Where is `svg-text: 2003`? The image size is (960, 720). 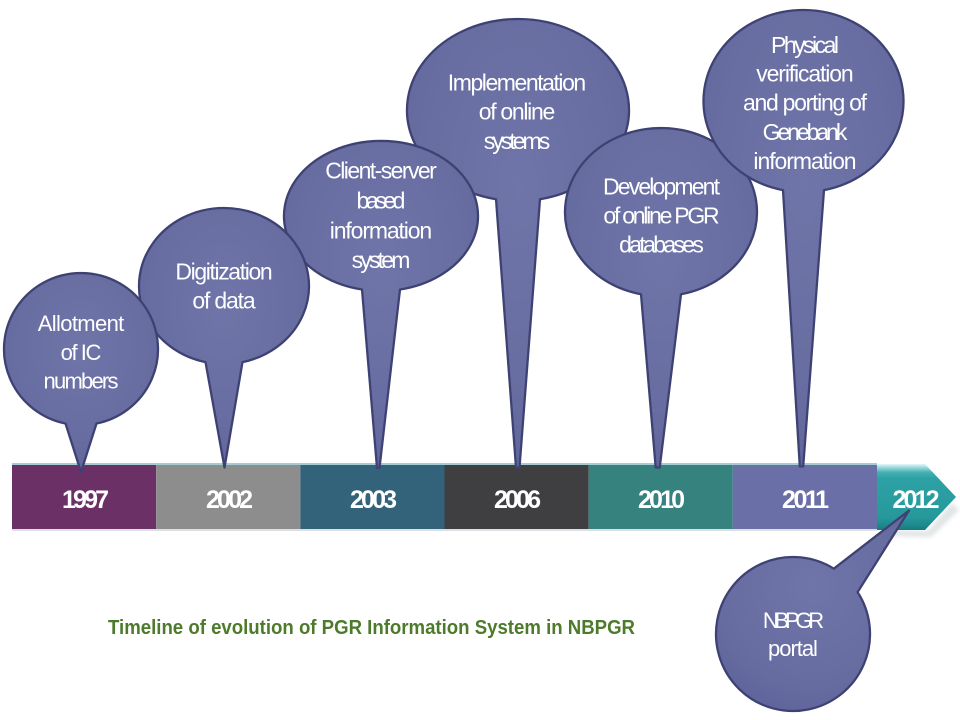
svg-text: 2003 is located at coordinates (373, 500).